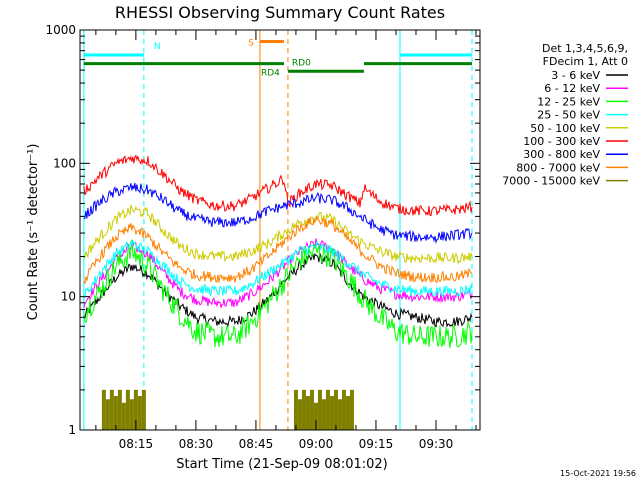 This screenshot has width=640, height=480. Describe the element at coordinates (68, 297) in the screenshot. I see `y-tick-label: 10` at that location.